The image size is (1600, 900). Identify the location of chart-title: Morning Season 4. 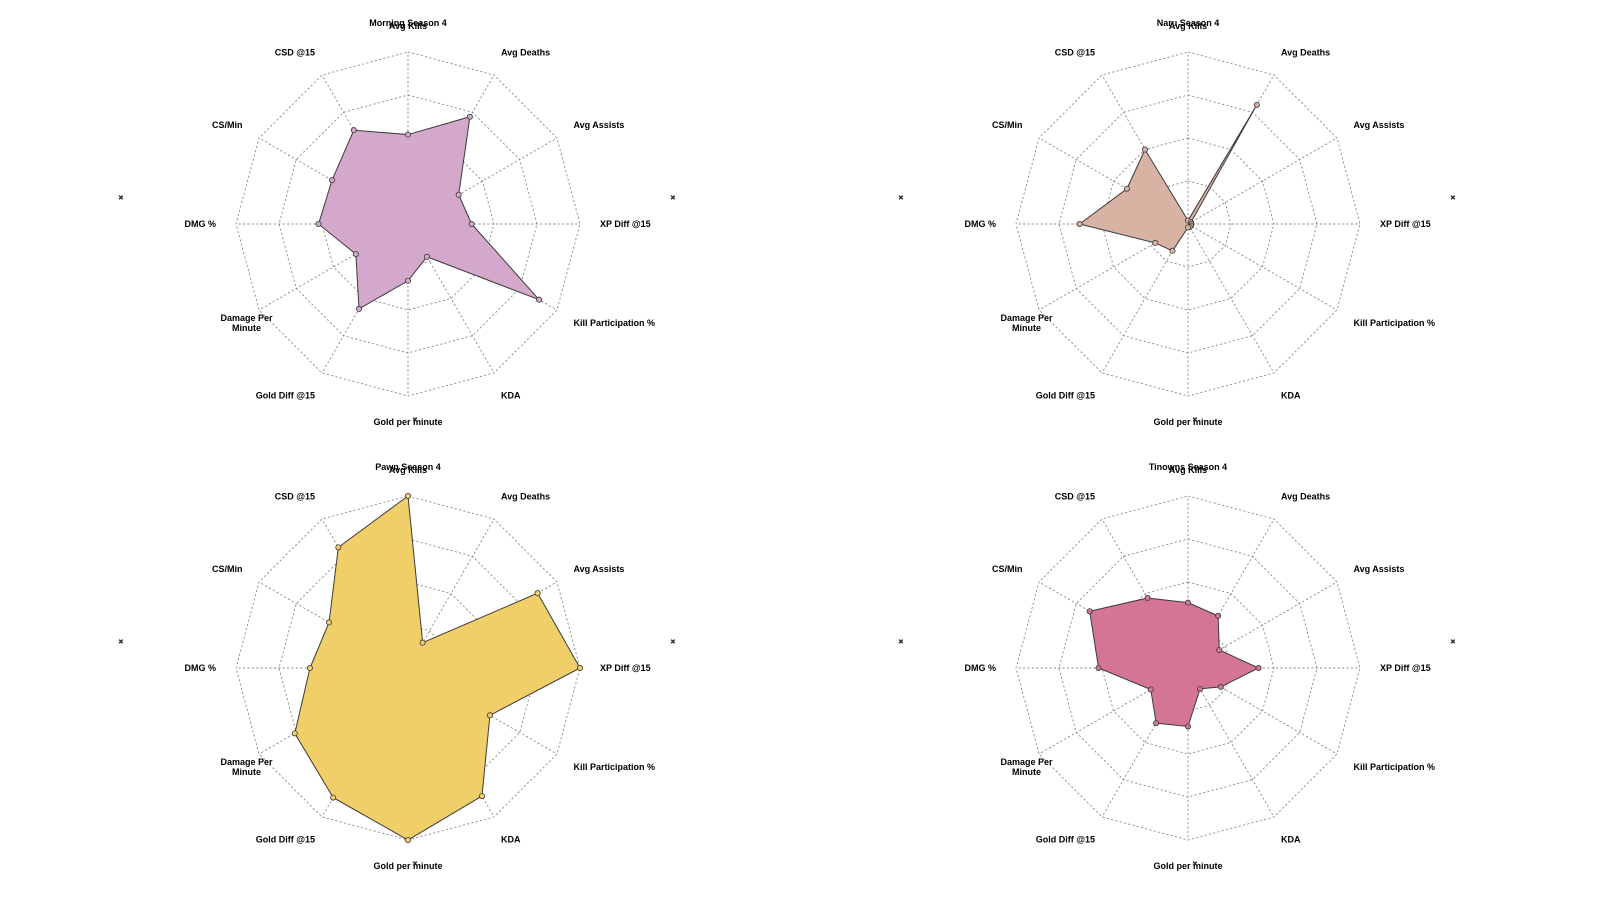
(408, 23).